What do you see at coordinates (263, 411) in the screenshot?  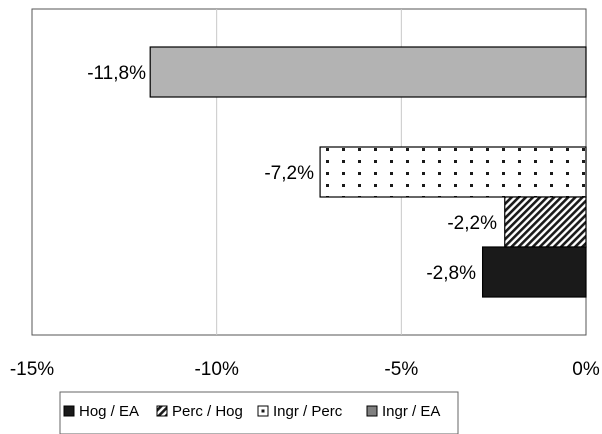 I see `legend-swatch-dot` at bounding box center [263, 411].